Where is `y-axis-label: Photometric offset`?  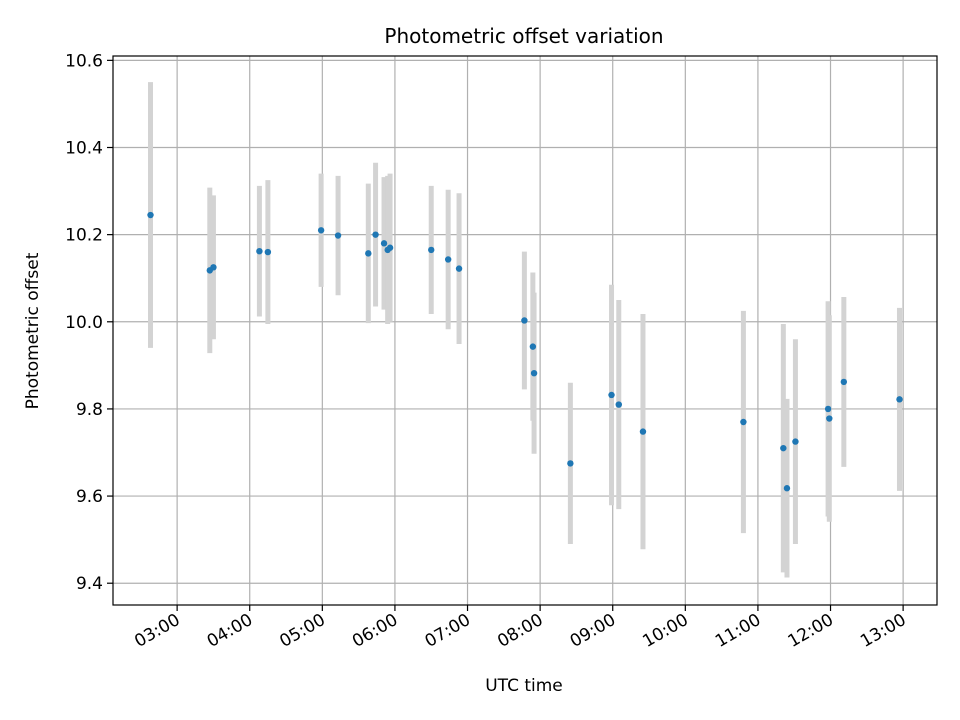
y-axis-label: Photometric offset is located at coordinates (33, 330).